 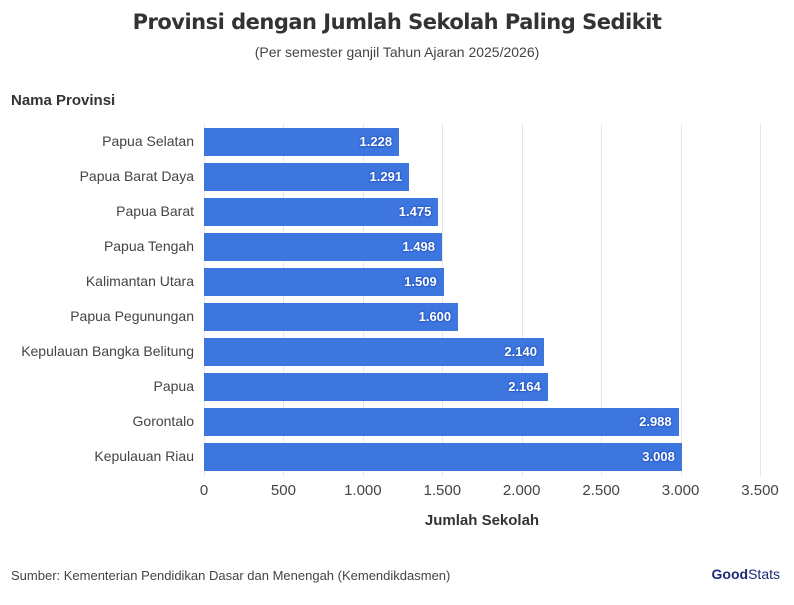 I want to click on bar: 2.988, so click(x=441, y=422).